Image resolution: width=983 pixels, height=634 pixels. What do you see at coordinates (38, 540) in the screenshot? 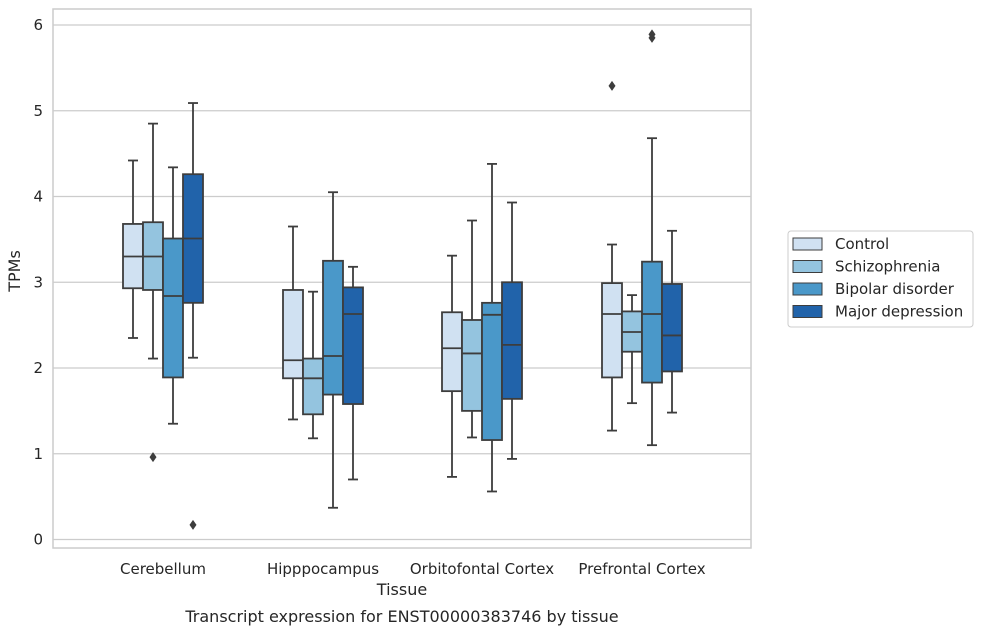
I see `y-tick-label: 0` at bounding box center [38, 540].